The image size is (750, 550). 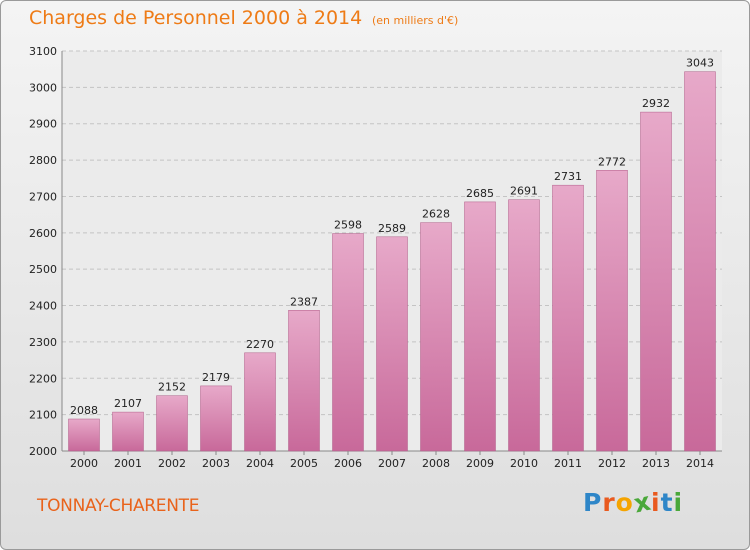 What do you see at coordinates (260, 344) in the screenshot?
I see `data-label: 2270` at bounding box center [260, 344].